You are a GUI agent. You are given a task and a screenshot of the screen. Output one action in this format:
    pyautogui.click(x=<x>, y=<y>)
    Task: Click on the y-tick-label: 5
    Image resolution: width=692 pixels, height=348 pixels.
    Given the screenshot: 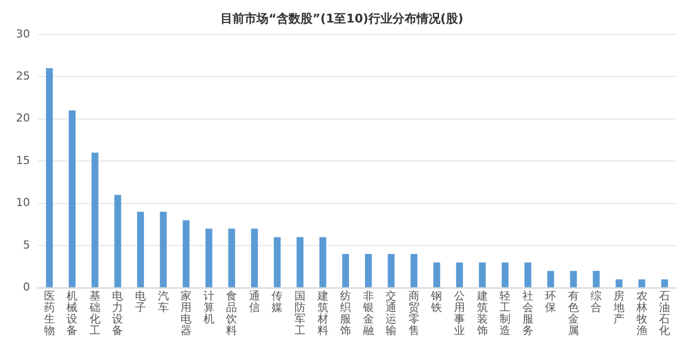 What is the action you would take?
    pyautogui.click(x=26, y=245)
    